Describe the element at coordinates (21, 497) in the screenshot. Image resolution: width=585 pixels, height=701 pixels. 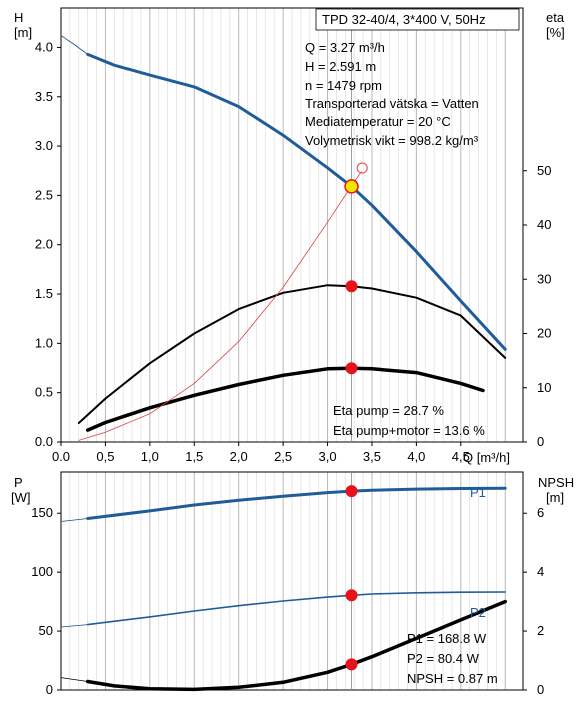
I see `bottom-left-axis-unit: [W]` at that location.